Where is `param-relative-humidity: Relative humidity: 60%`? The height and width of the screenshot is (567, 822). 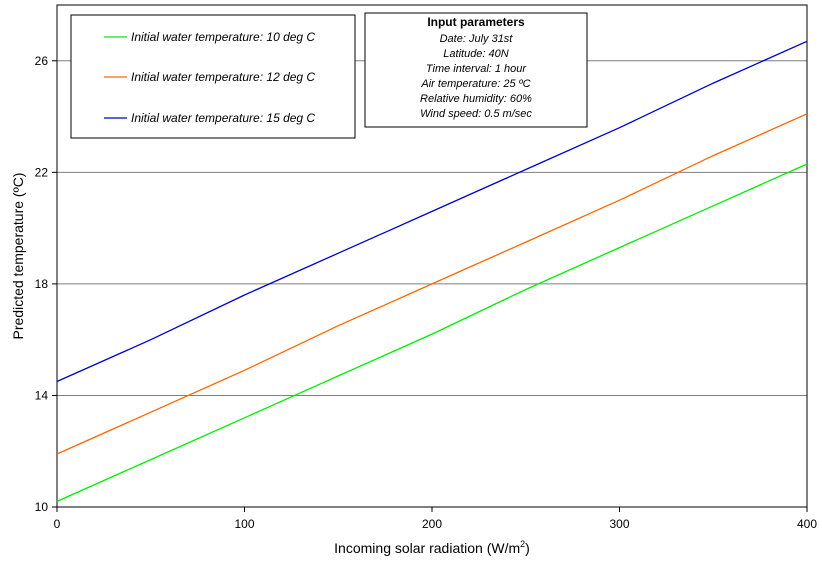
param-relative-humidity: Relative humidity: 60% is located at coordinates (476, 99).